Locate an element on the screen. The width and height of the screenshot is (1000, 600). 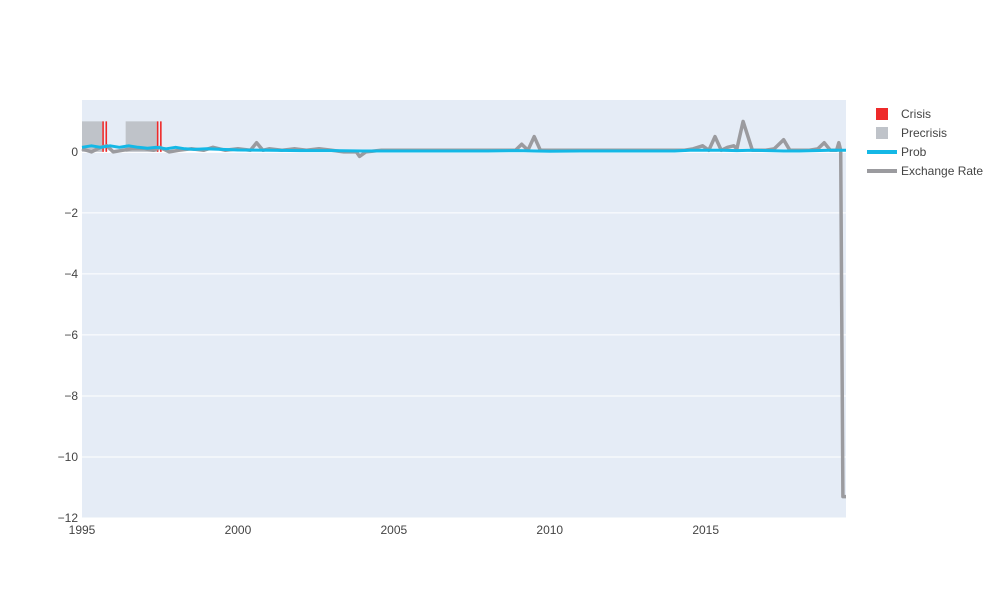
y-tick-label: −4 is located at coordinates (71, 274).